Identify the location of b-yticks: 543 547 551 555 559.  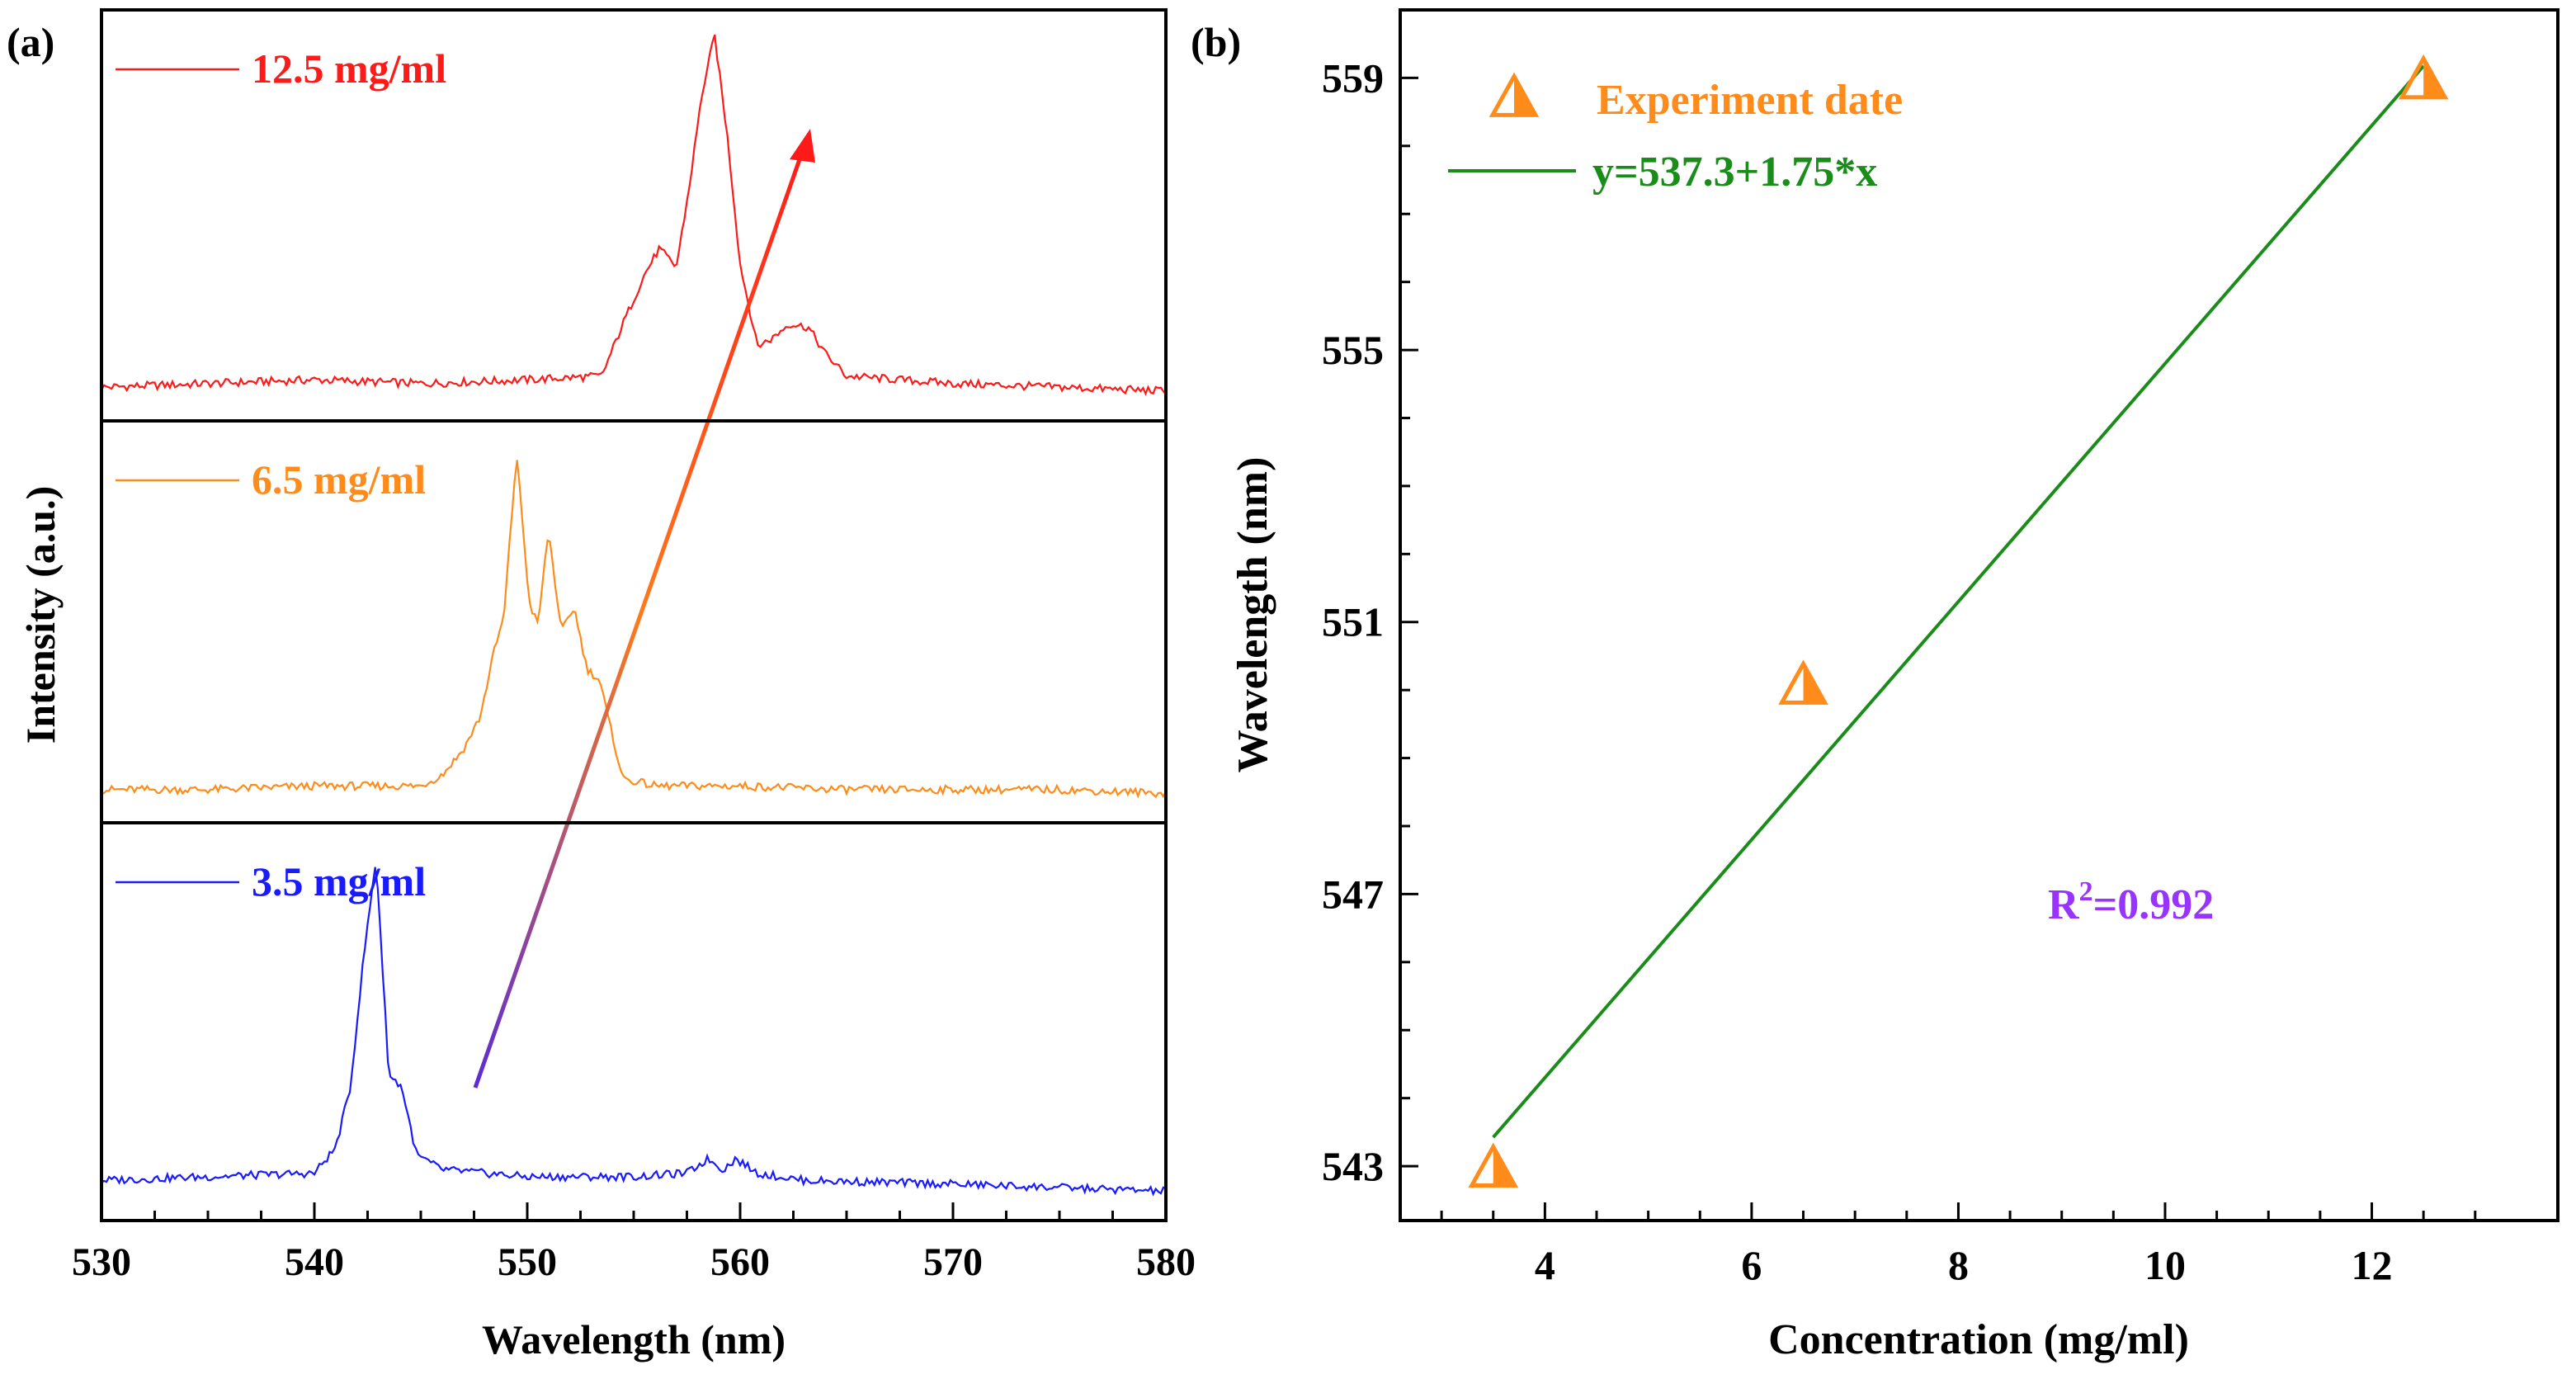
(1370, 621).